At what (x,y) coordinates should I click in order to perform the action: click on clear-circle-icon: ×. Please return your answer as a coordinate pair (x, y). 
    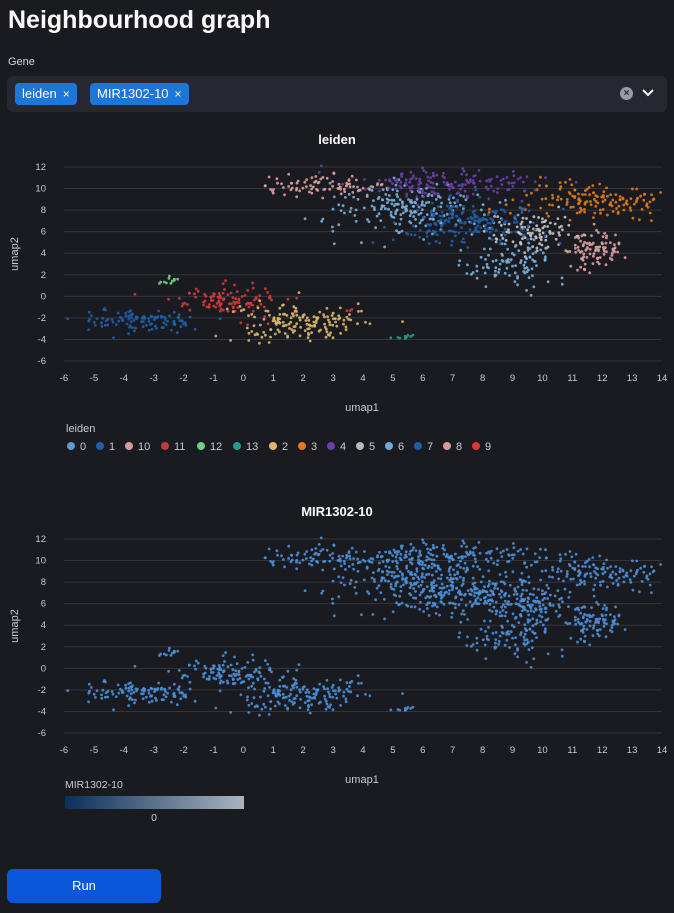
    Looking at the image, I should click on (626, 93).